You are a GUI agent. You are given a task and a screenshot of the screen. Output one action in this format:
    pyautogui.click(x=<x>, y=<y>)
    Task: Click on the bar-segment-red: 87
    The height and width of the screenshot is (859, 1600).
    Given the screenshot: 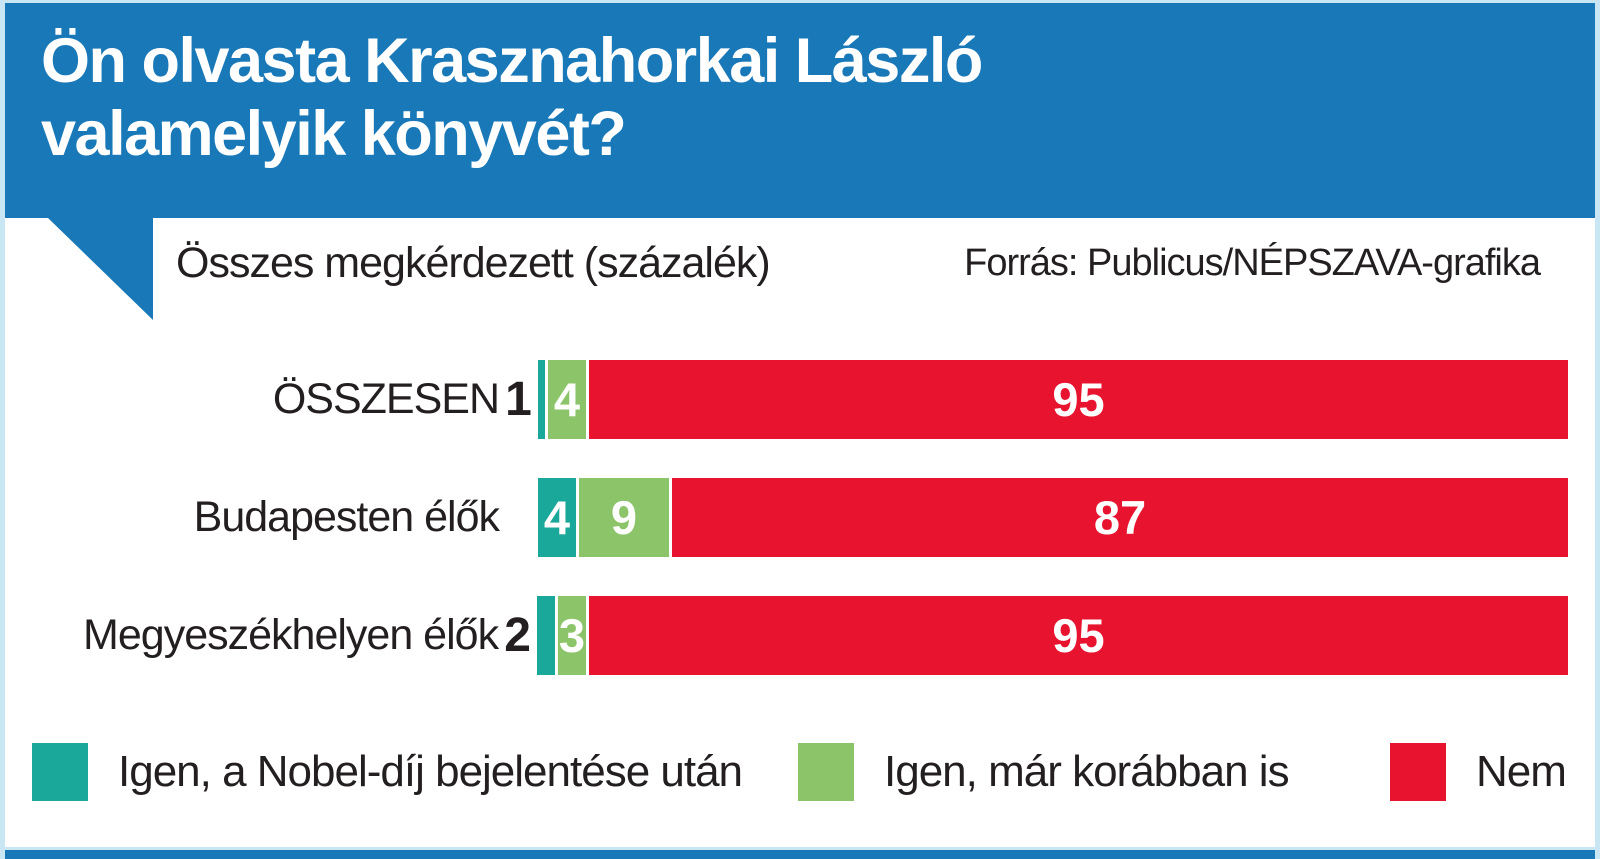 What is the action you would take?
    pyautogui.click(x=1120, y=517)
    